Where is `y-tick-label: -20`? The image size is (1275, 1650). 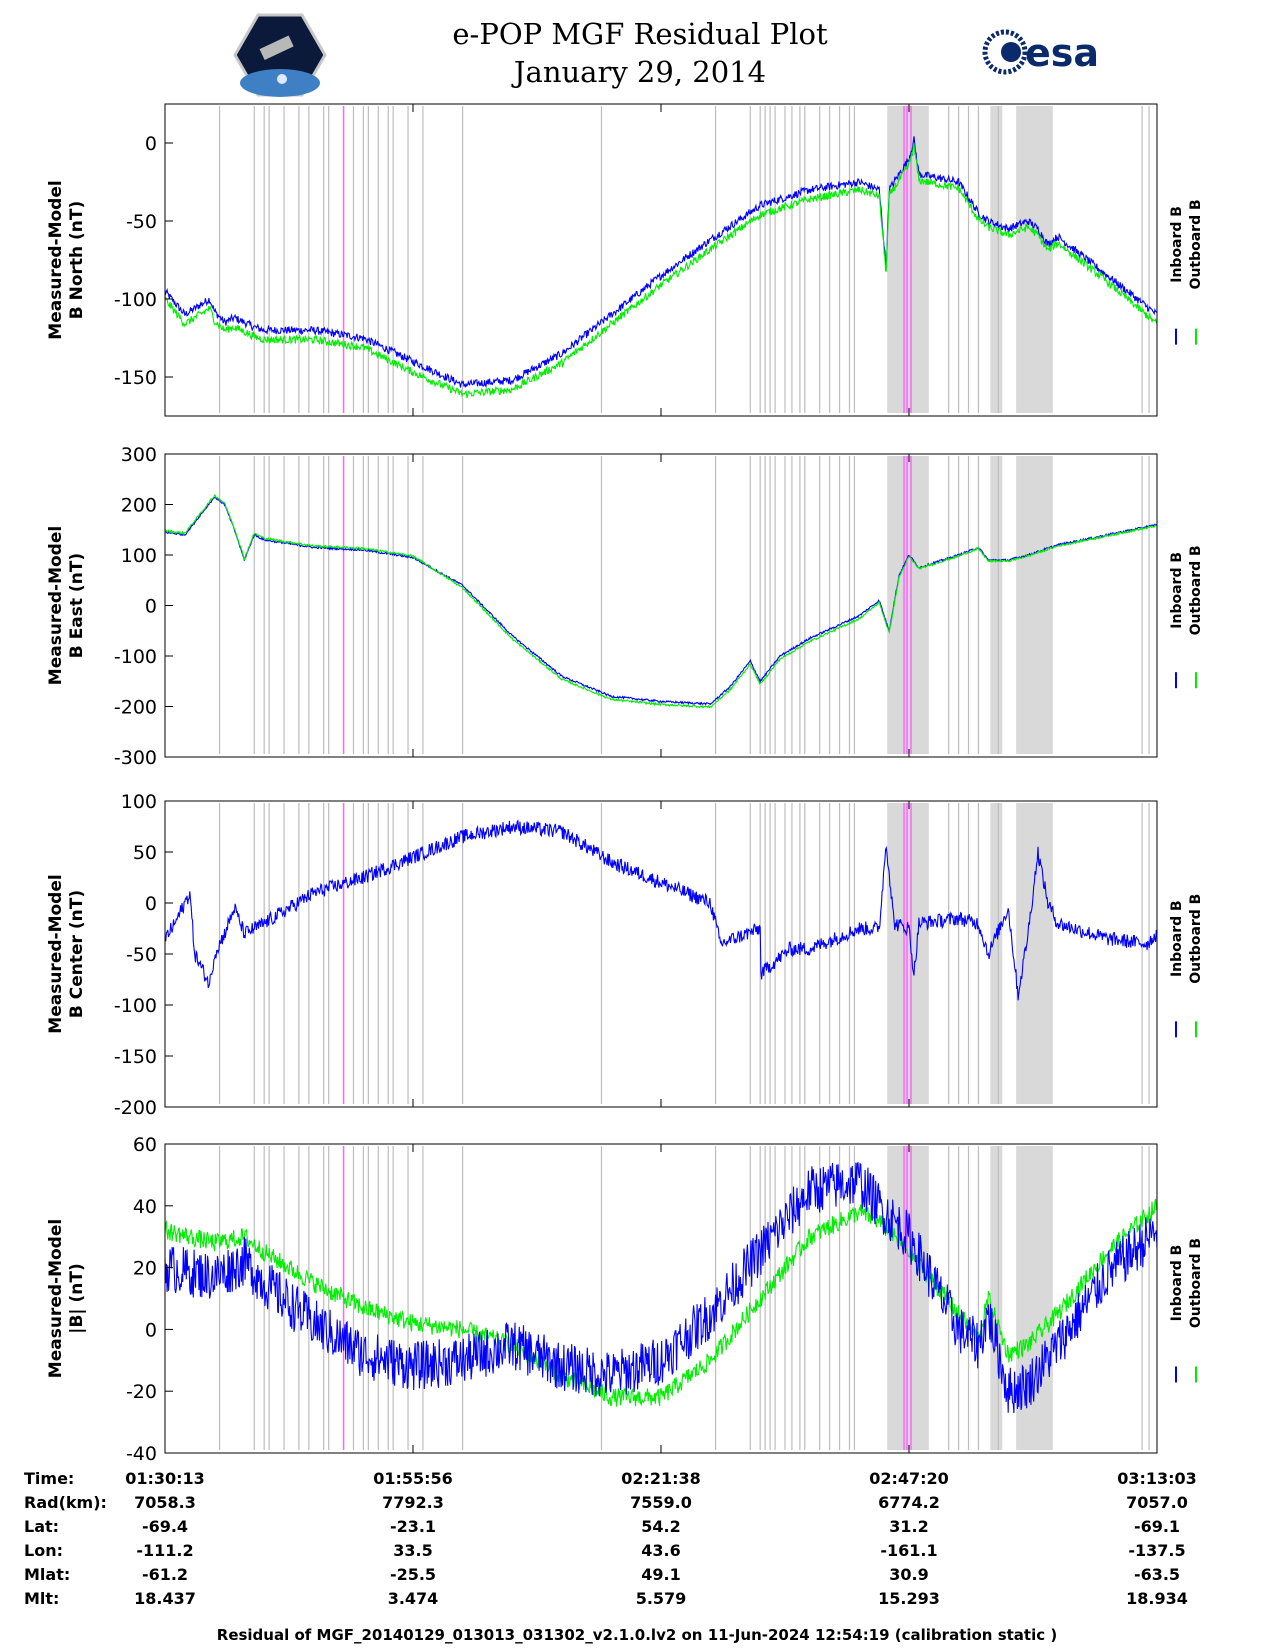
y-tick-label: -20 is located at coordinates (141, 1392).